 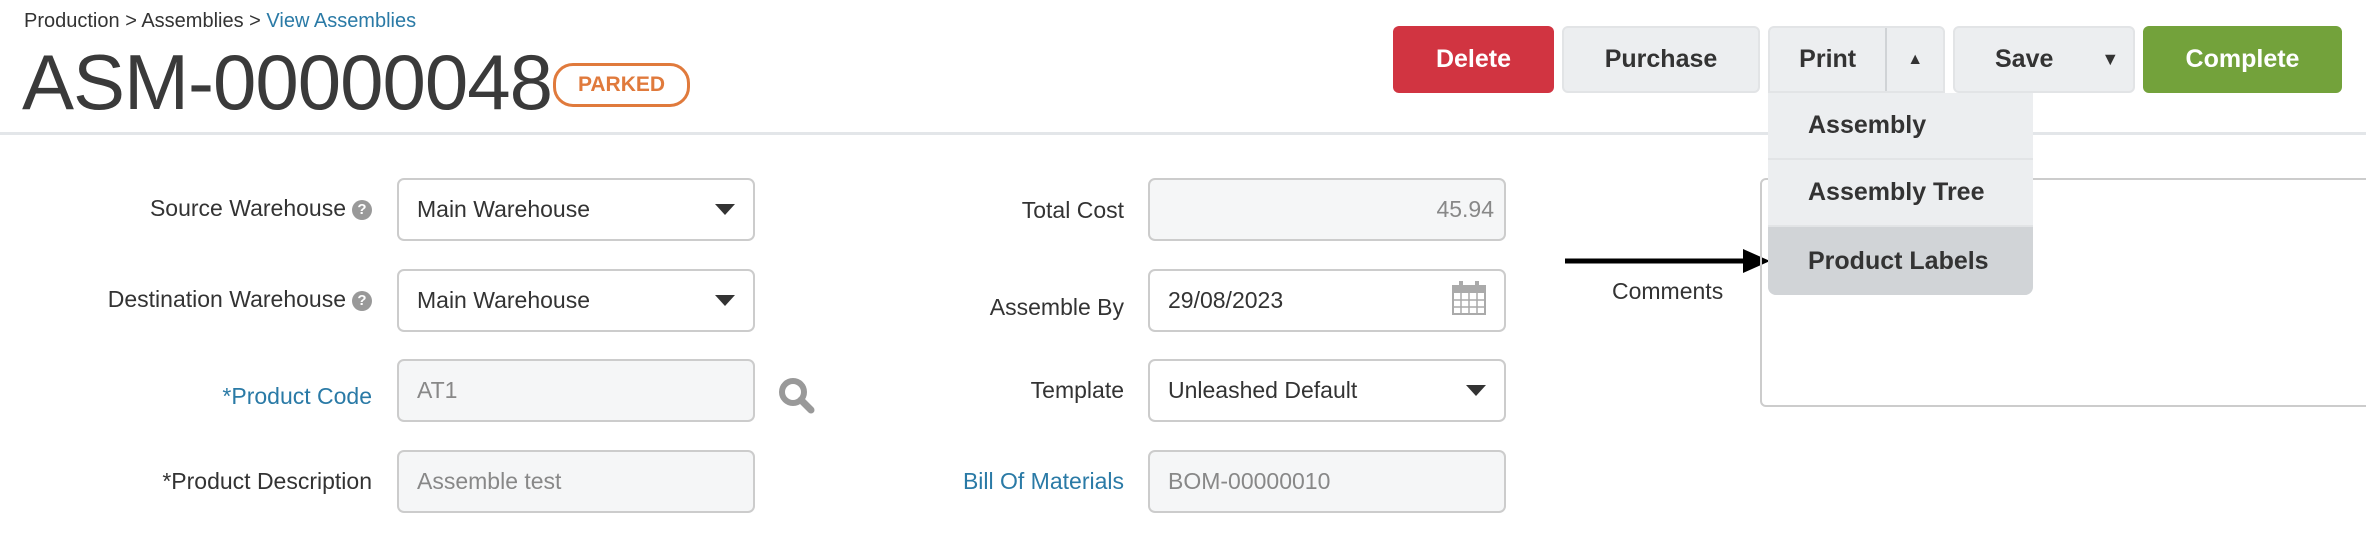 What do you see at coordinates (1327, 300) in the screenshot?
I see `assemble-by-date-input: 29/08/2023` at bounding box center [1327, 300].